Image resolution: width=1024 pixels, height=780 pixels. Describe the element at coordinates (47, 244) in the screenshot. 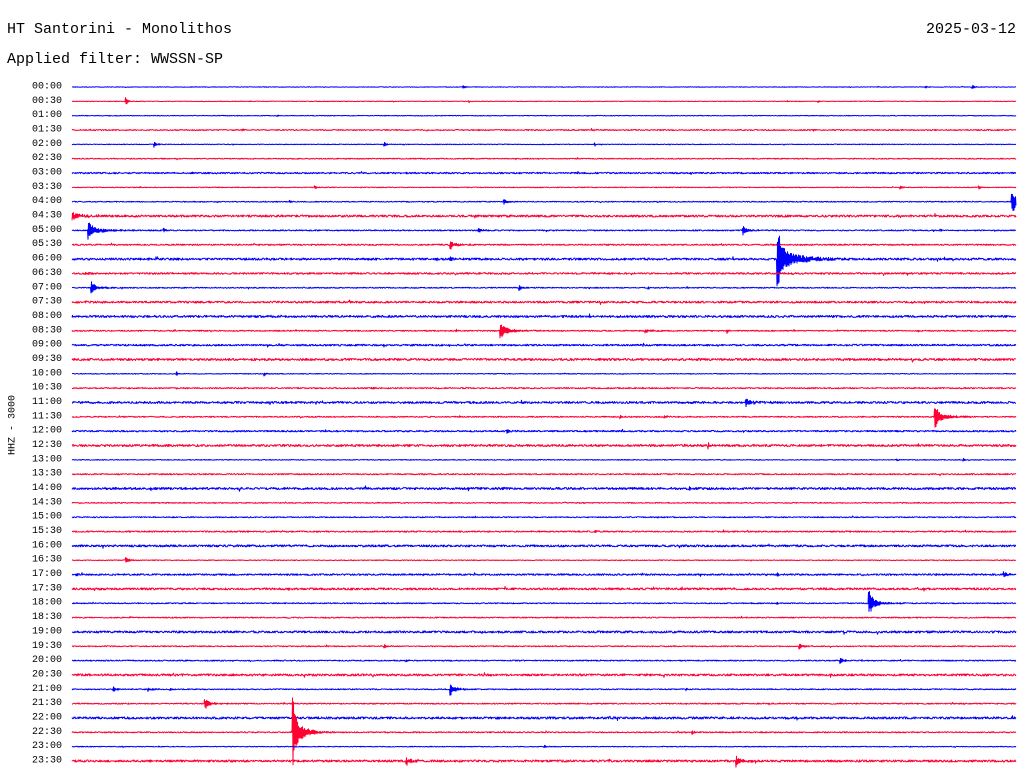

I see `row-label-05-30: 05:30` at that location.